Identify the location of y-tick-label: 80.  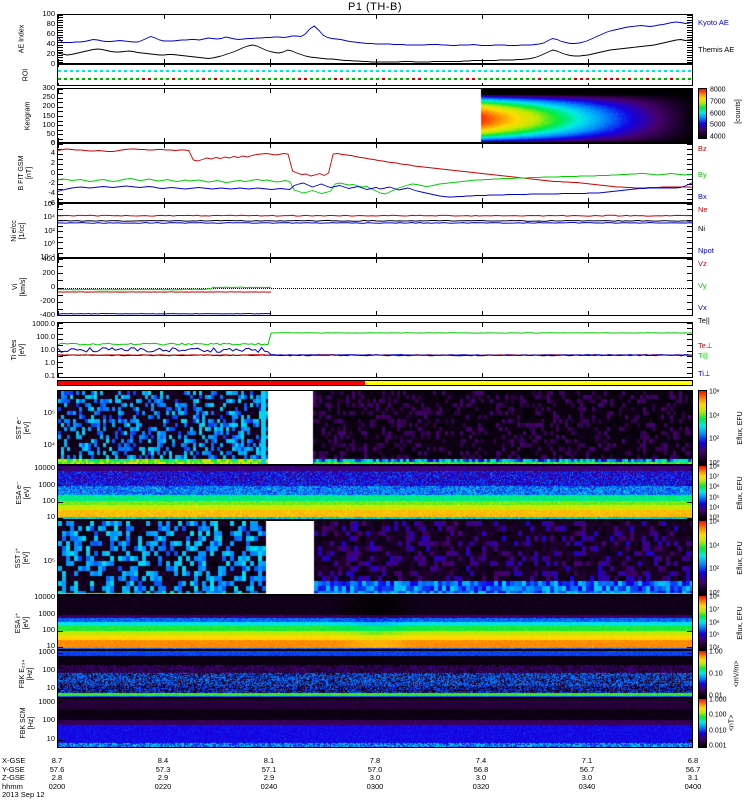
(50, 23).